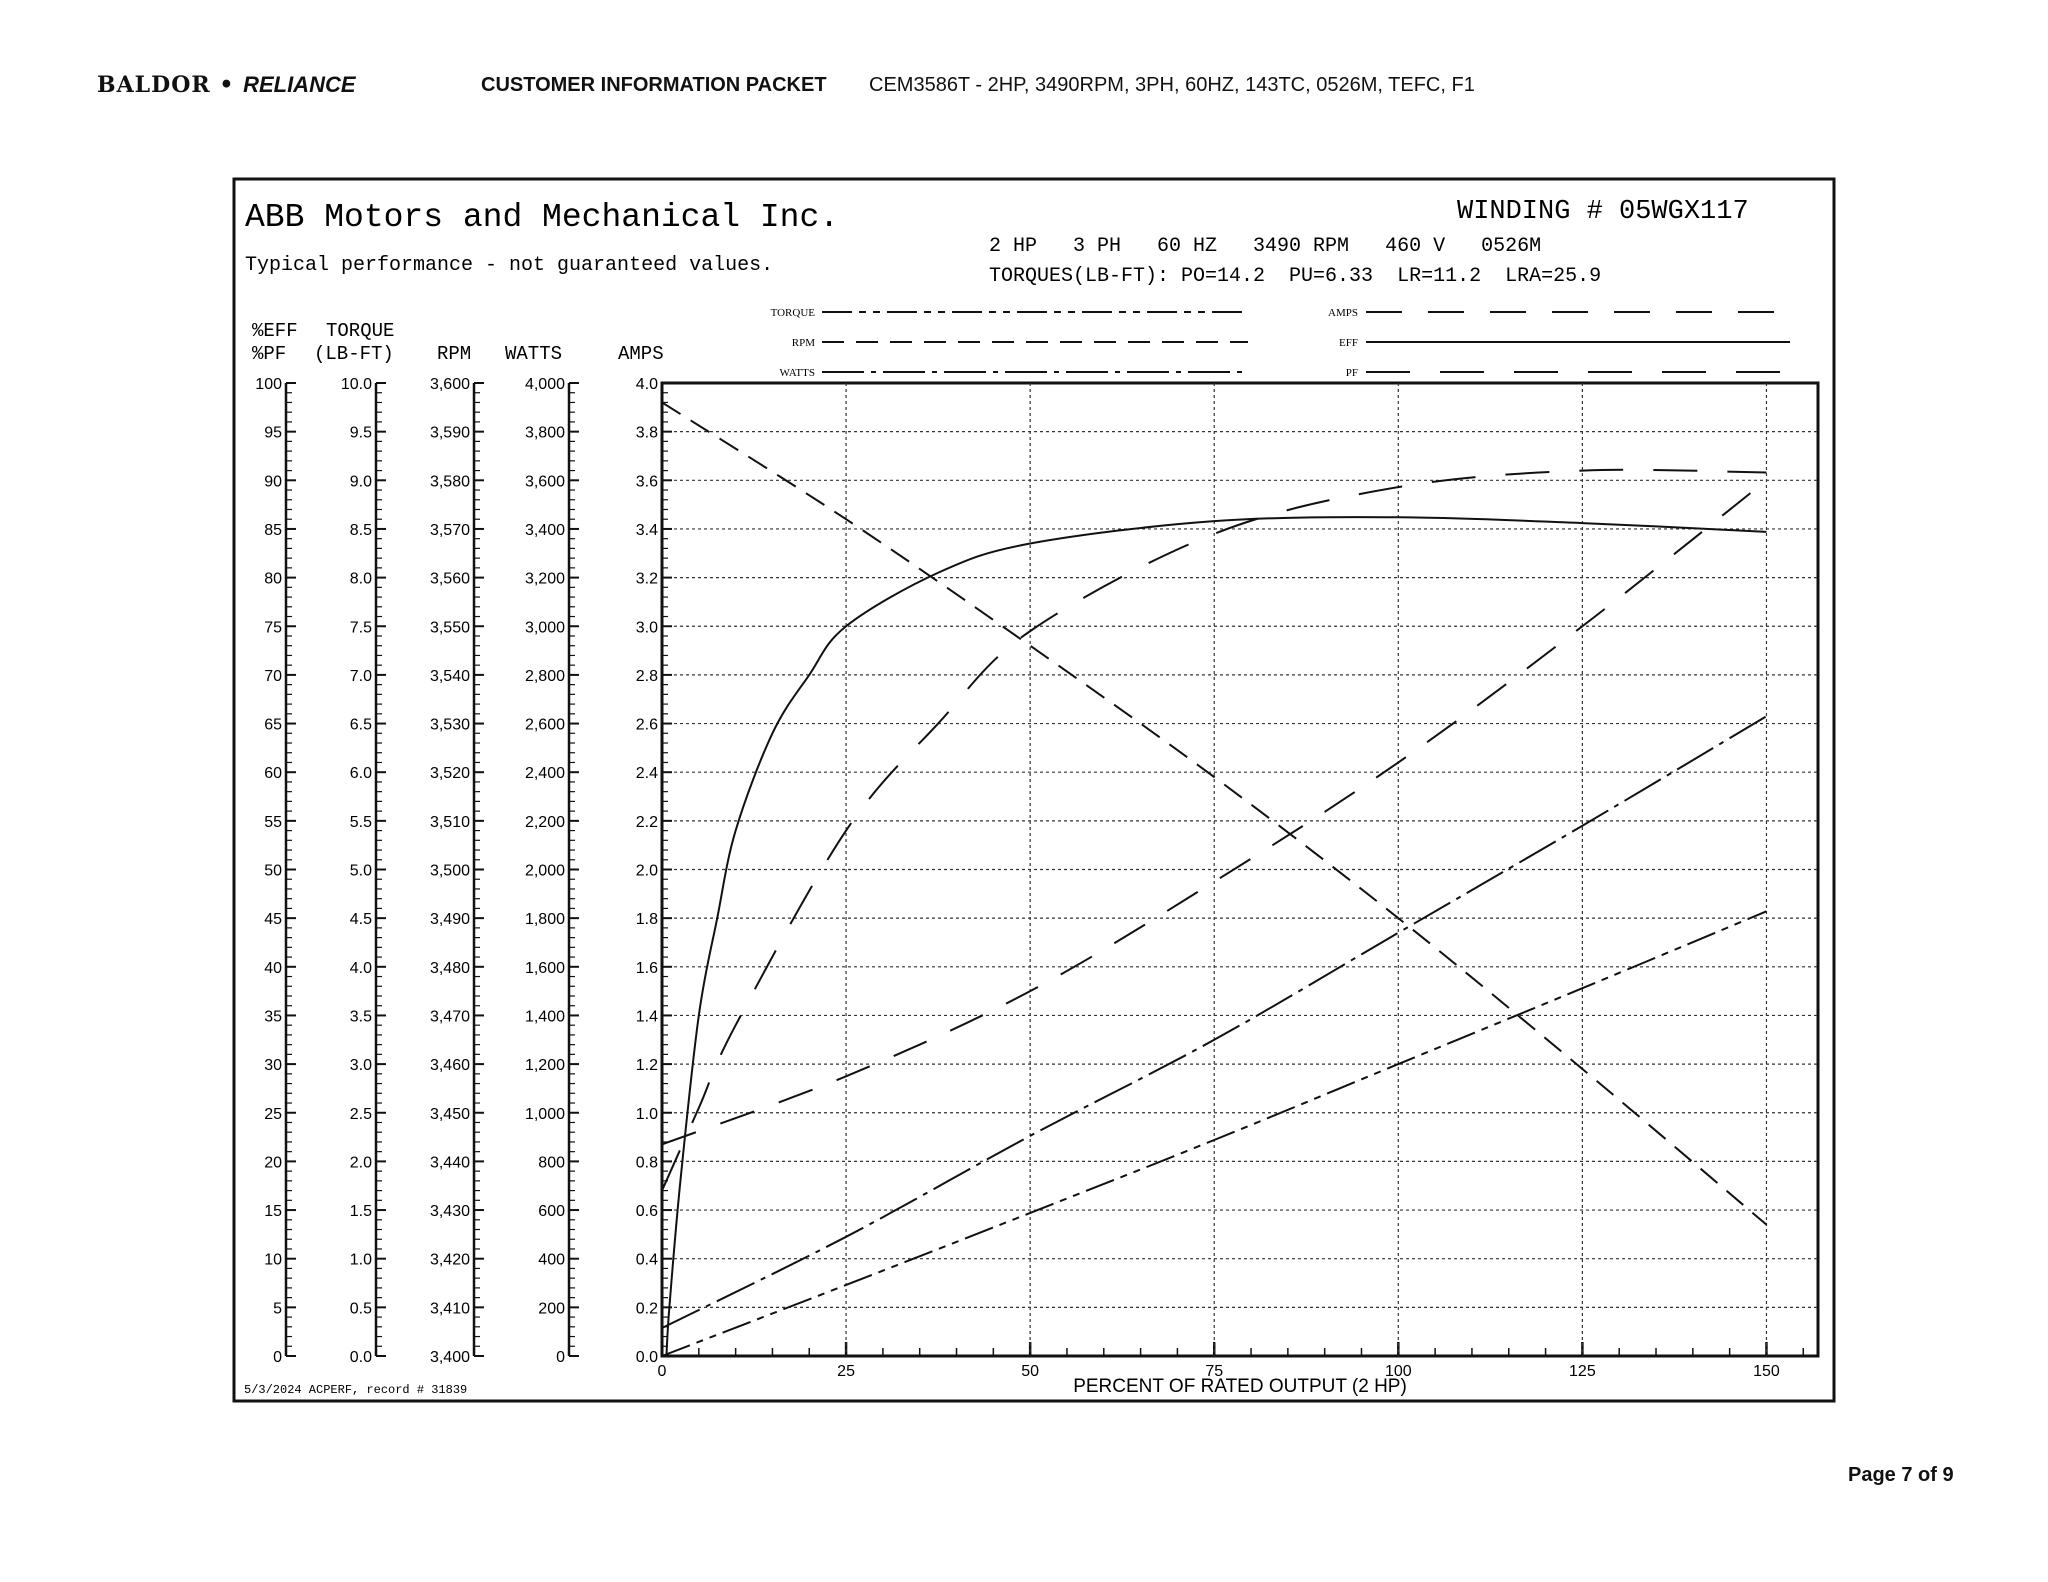 Image resolution: width=2048 pixels, height=1582 pixels. What do you see at coordinates (450, 725) in the screenshot?
I see `y-tick-label: 3,530` at bounding box center [450, 725].